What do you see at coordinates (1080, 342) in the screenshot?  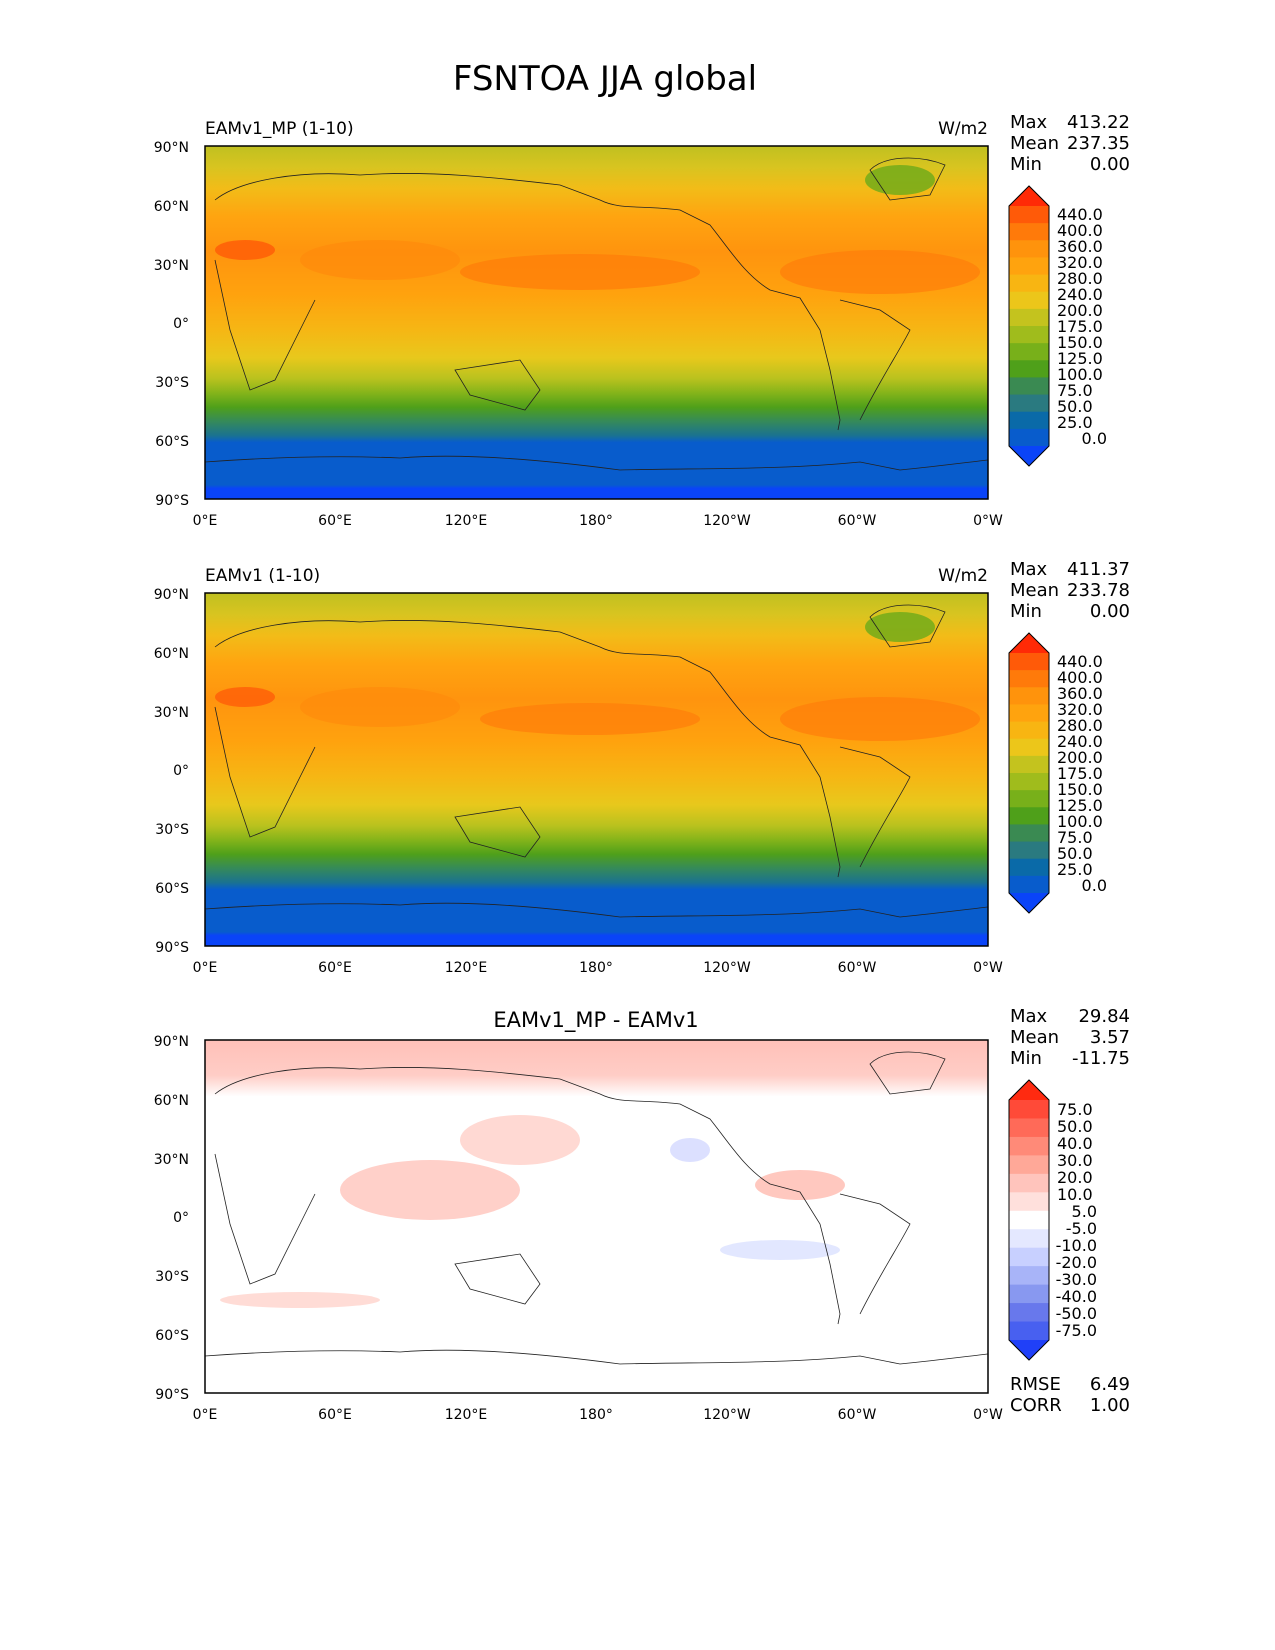 I see `colorbar-label: 150.0` at bounding box center [1080, 342].